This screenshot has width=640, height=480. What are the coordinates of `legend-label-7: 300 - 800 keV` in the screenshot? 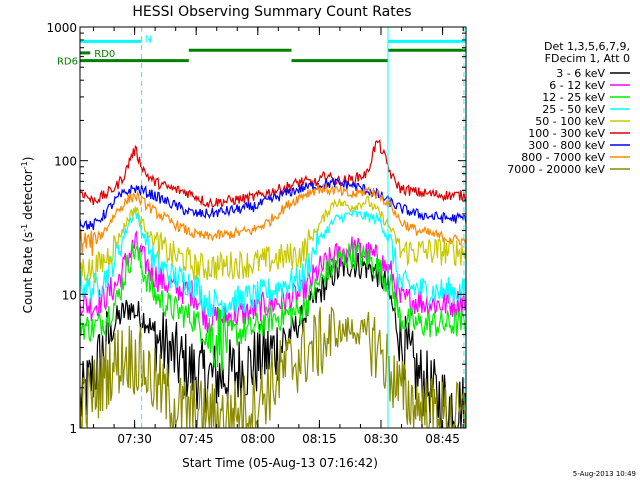 It's located at (566, 145).